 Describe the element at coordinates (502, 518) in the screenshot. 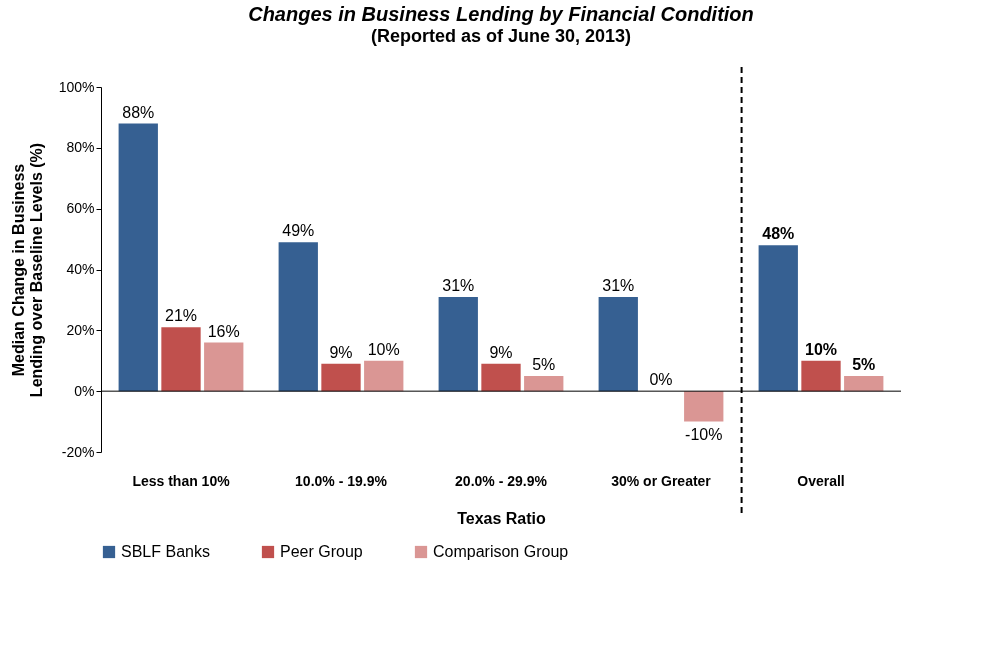

I see `x-axis-title: Texas Ratio` at that location.